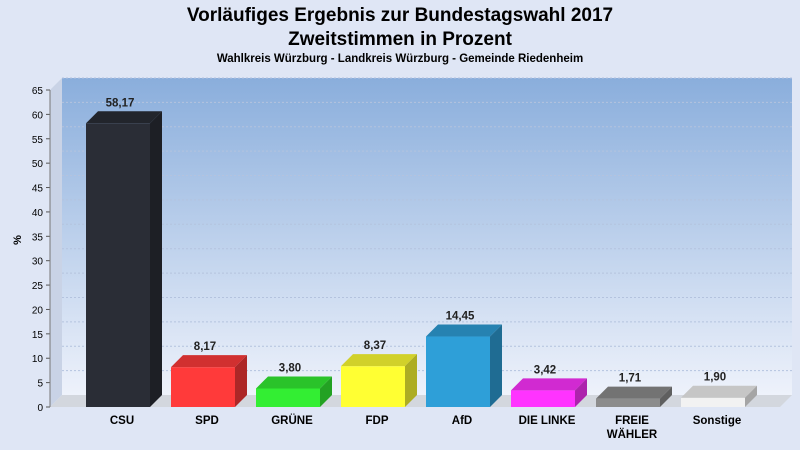 The height and width of the screenshot is (450, 800). What do you see at coordinates (38, 286) in the screenshot?
I see `y-tick-label: 25` at bounding box center [38, 286].